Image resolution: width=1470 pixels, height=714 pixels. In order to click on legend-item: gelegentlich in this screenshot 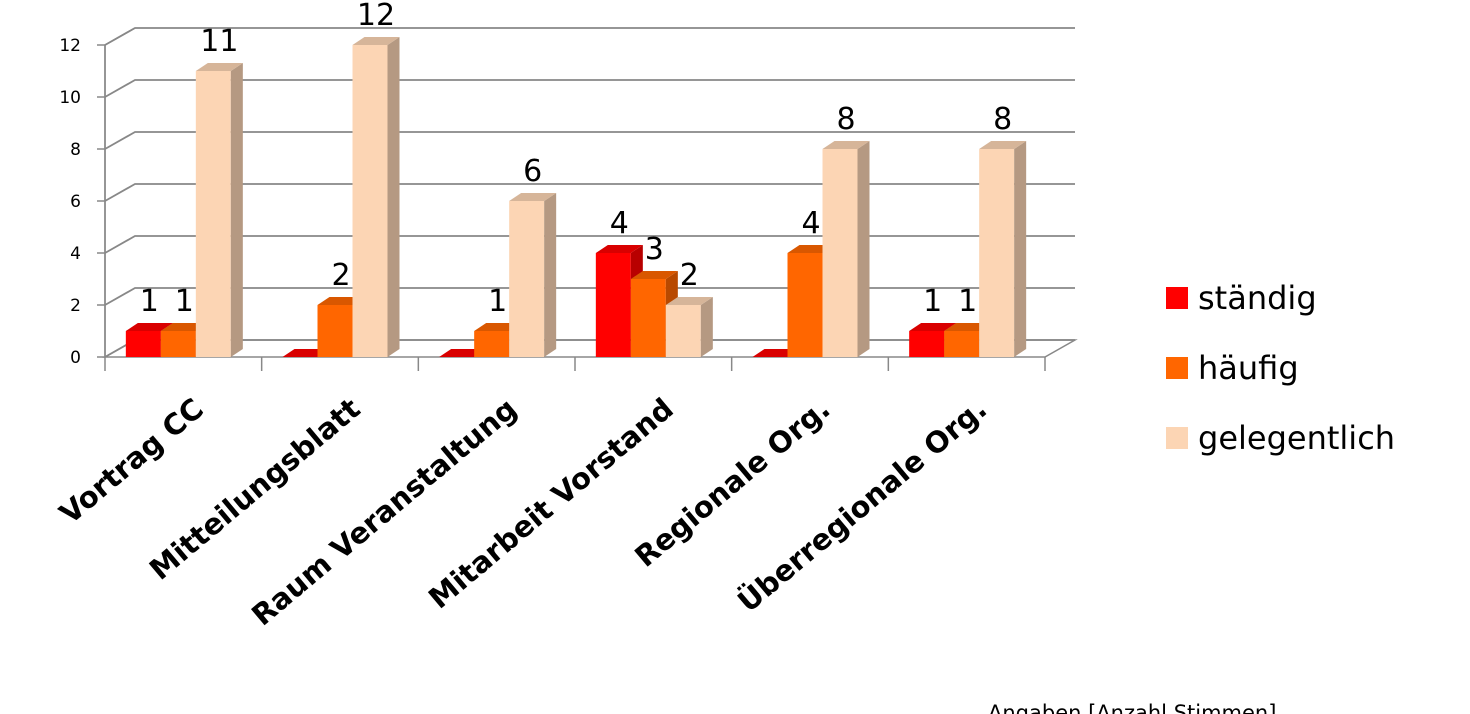, I will do `click(1280, 438)`.